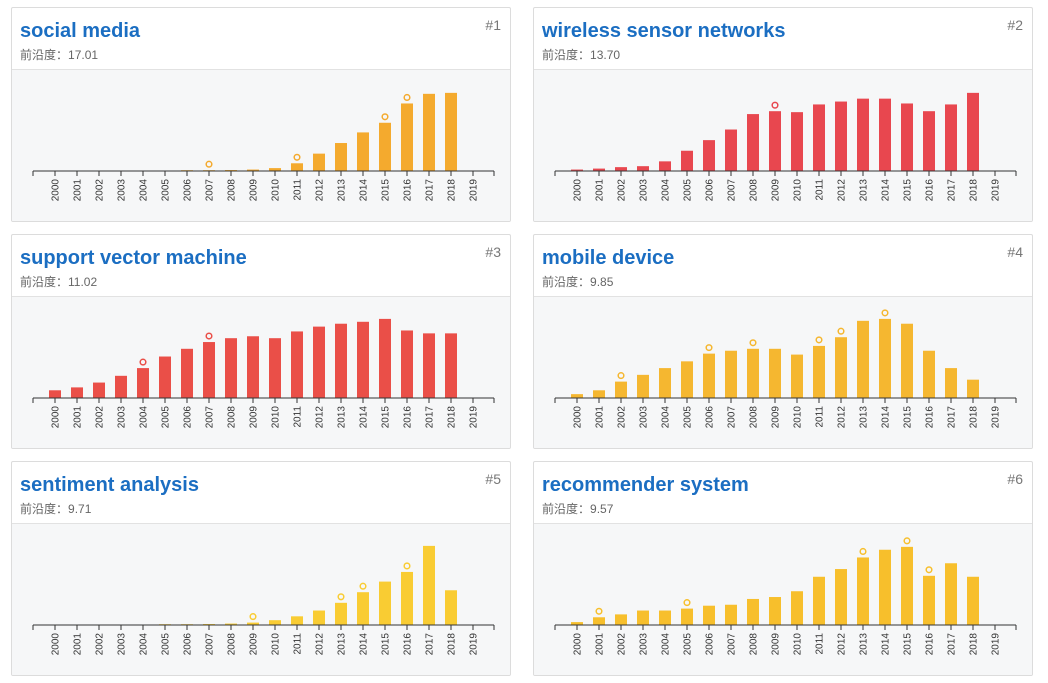 This screenshot has height=683, width=1048. Describe the element at coordinates (645, 485) in the screenshot. I see `card-title: recommender system` at that location.